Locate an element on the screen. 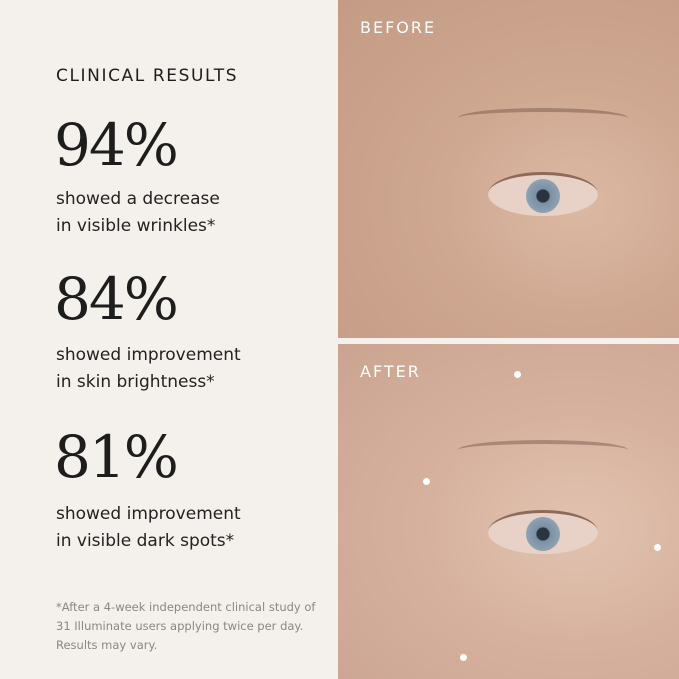 This screenshot has width=679, height=679. desc-line: in visible dark spots* is located at coordinates (145, 541).